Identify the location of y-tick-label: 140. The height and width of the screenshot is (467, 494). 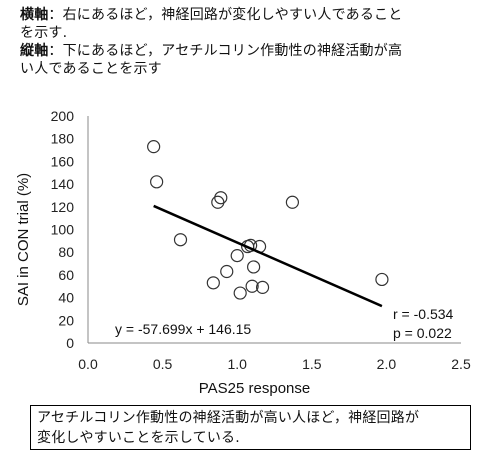
(63, 184).